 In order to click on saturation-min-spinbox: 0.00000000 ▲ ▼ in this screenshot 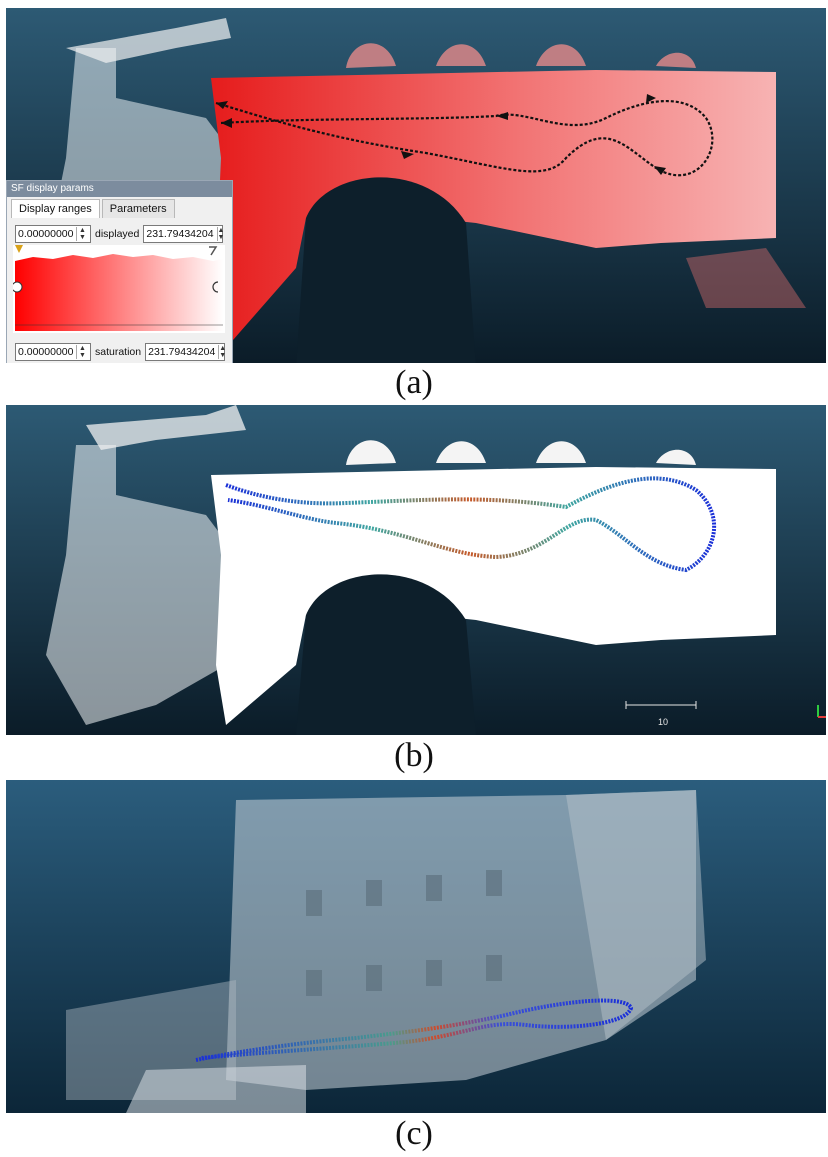, I will do `click(53, 352)`.